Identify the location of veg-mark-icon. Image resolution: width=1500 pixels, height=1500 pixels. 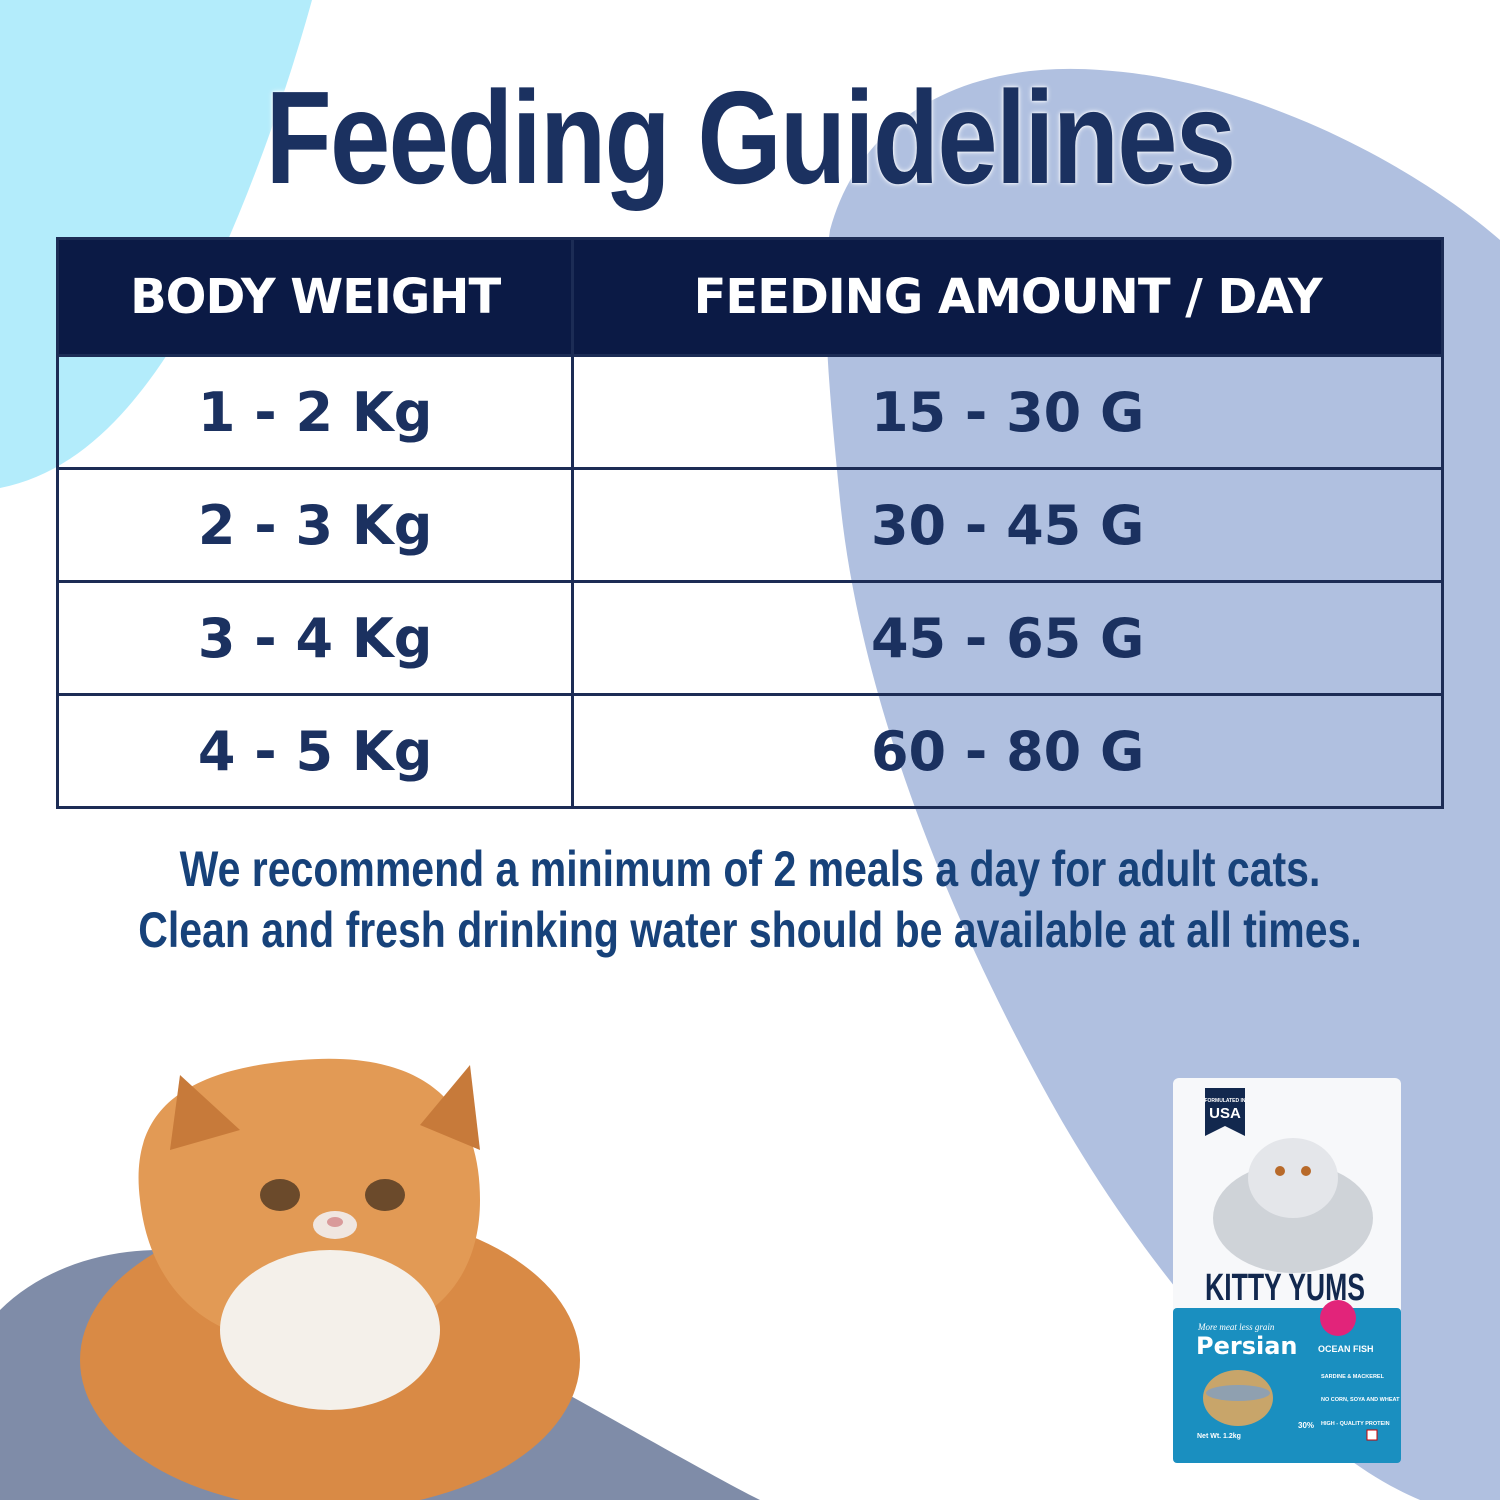
(1372, 1435).